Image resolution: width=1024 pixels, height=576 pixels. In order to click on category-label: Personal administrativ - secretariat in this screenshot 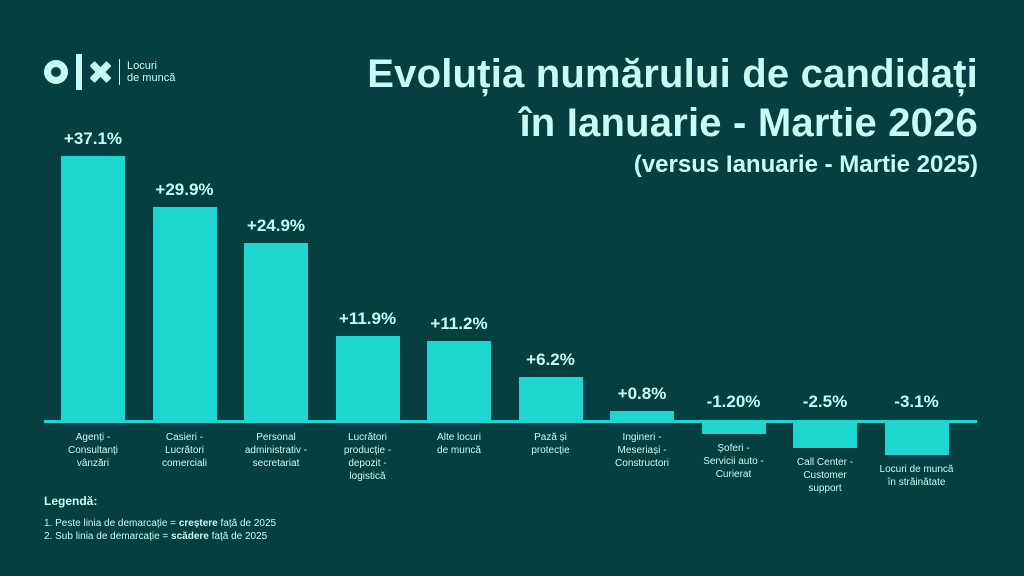, I will do `click(276, 450)`.